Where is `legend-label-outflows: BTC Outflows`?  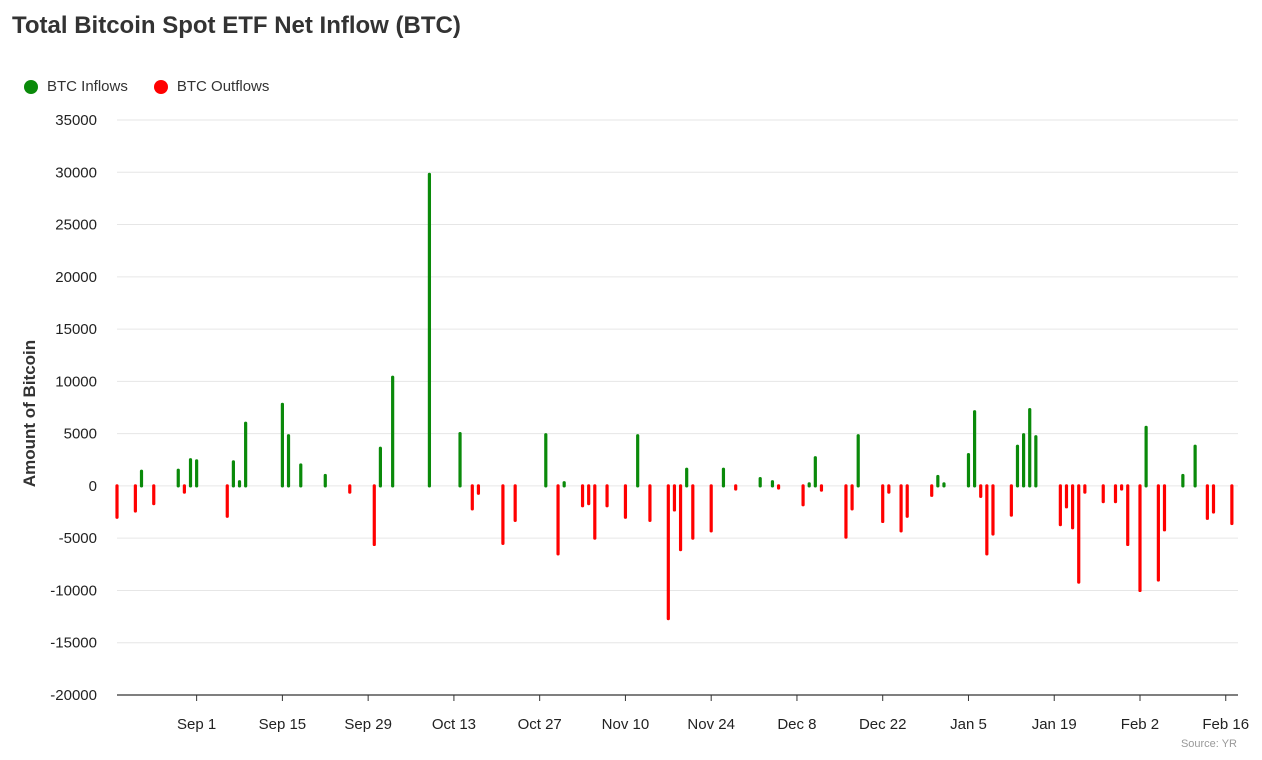
legend-label-outflows: BTC Outflows is located at coordinates (223, 86).